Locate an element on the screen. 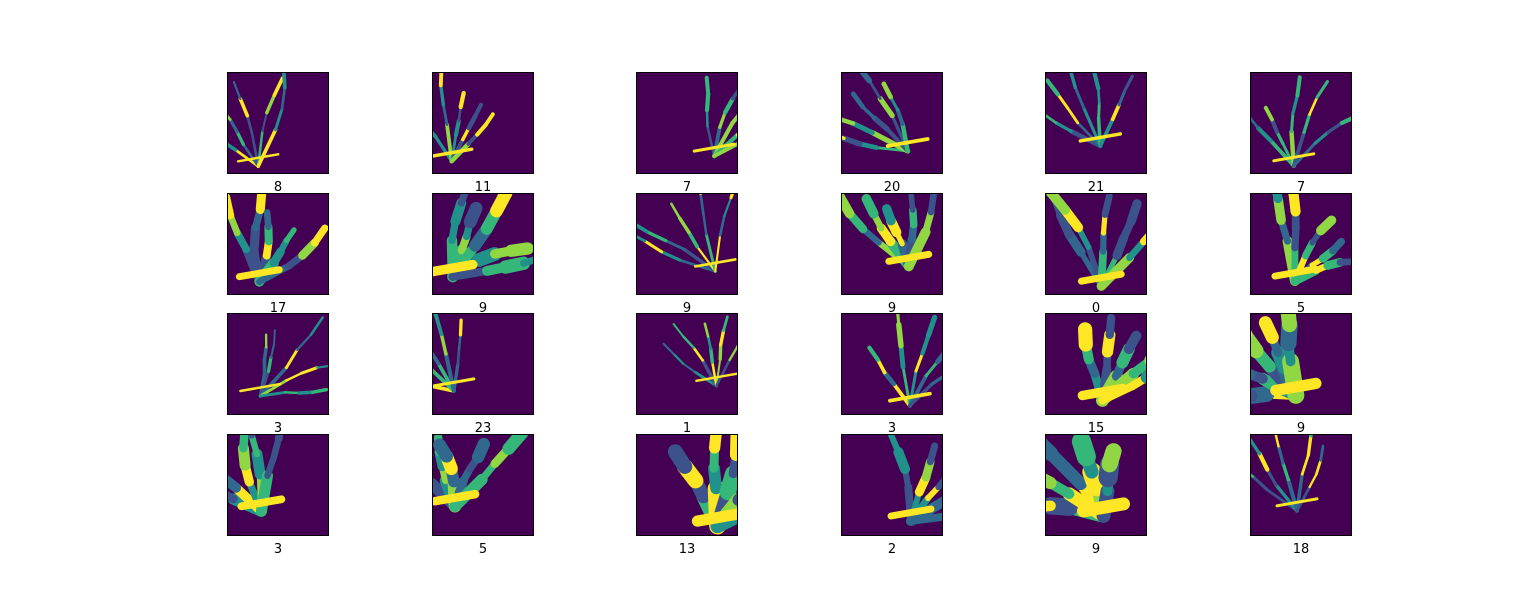 The width and height of the screenshot is (1539, 600). panel-label: 23 is located at coordinates (483, 428).